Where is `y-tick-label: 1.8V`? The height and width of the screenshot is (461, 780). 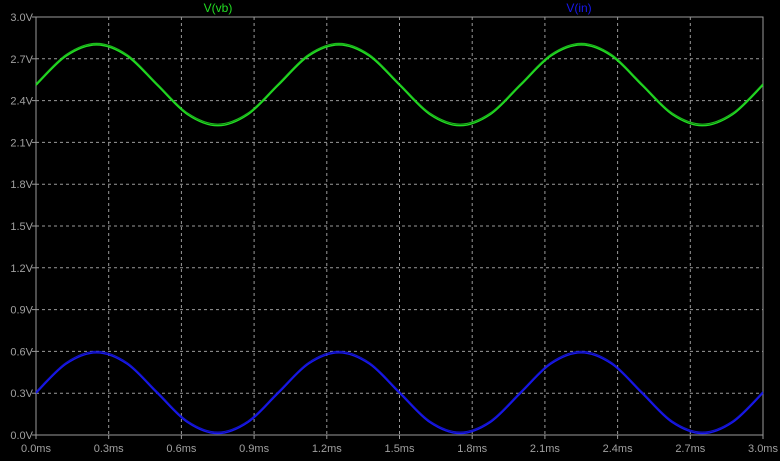
y-tick-label: 1.8V is located at coordinates (21, 185).